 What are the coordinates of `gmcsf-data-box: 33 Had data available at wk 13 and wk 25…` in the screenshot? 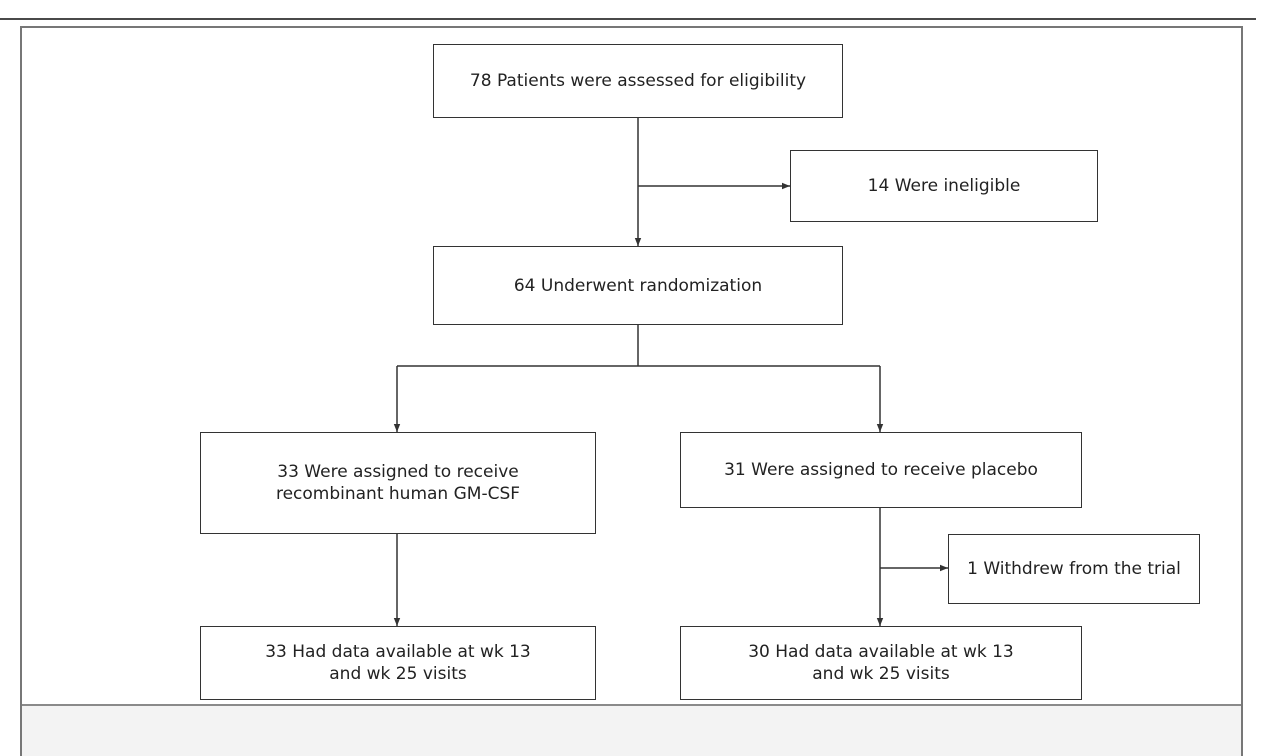 It's located at (398, 663).